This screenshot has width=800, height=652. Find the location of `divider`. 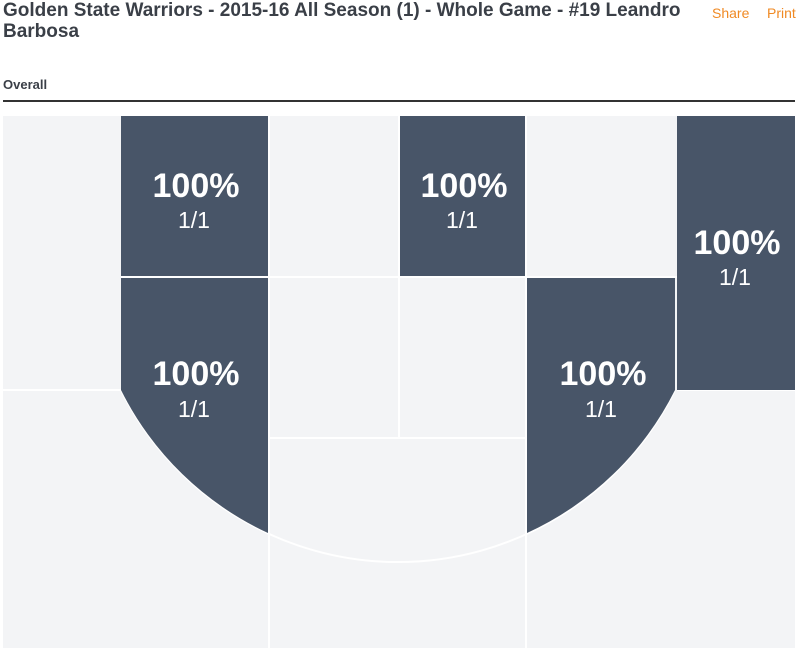

divider is located at coordinates (399, 101).